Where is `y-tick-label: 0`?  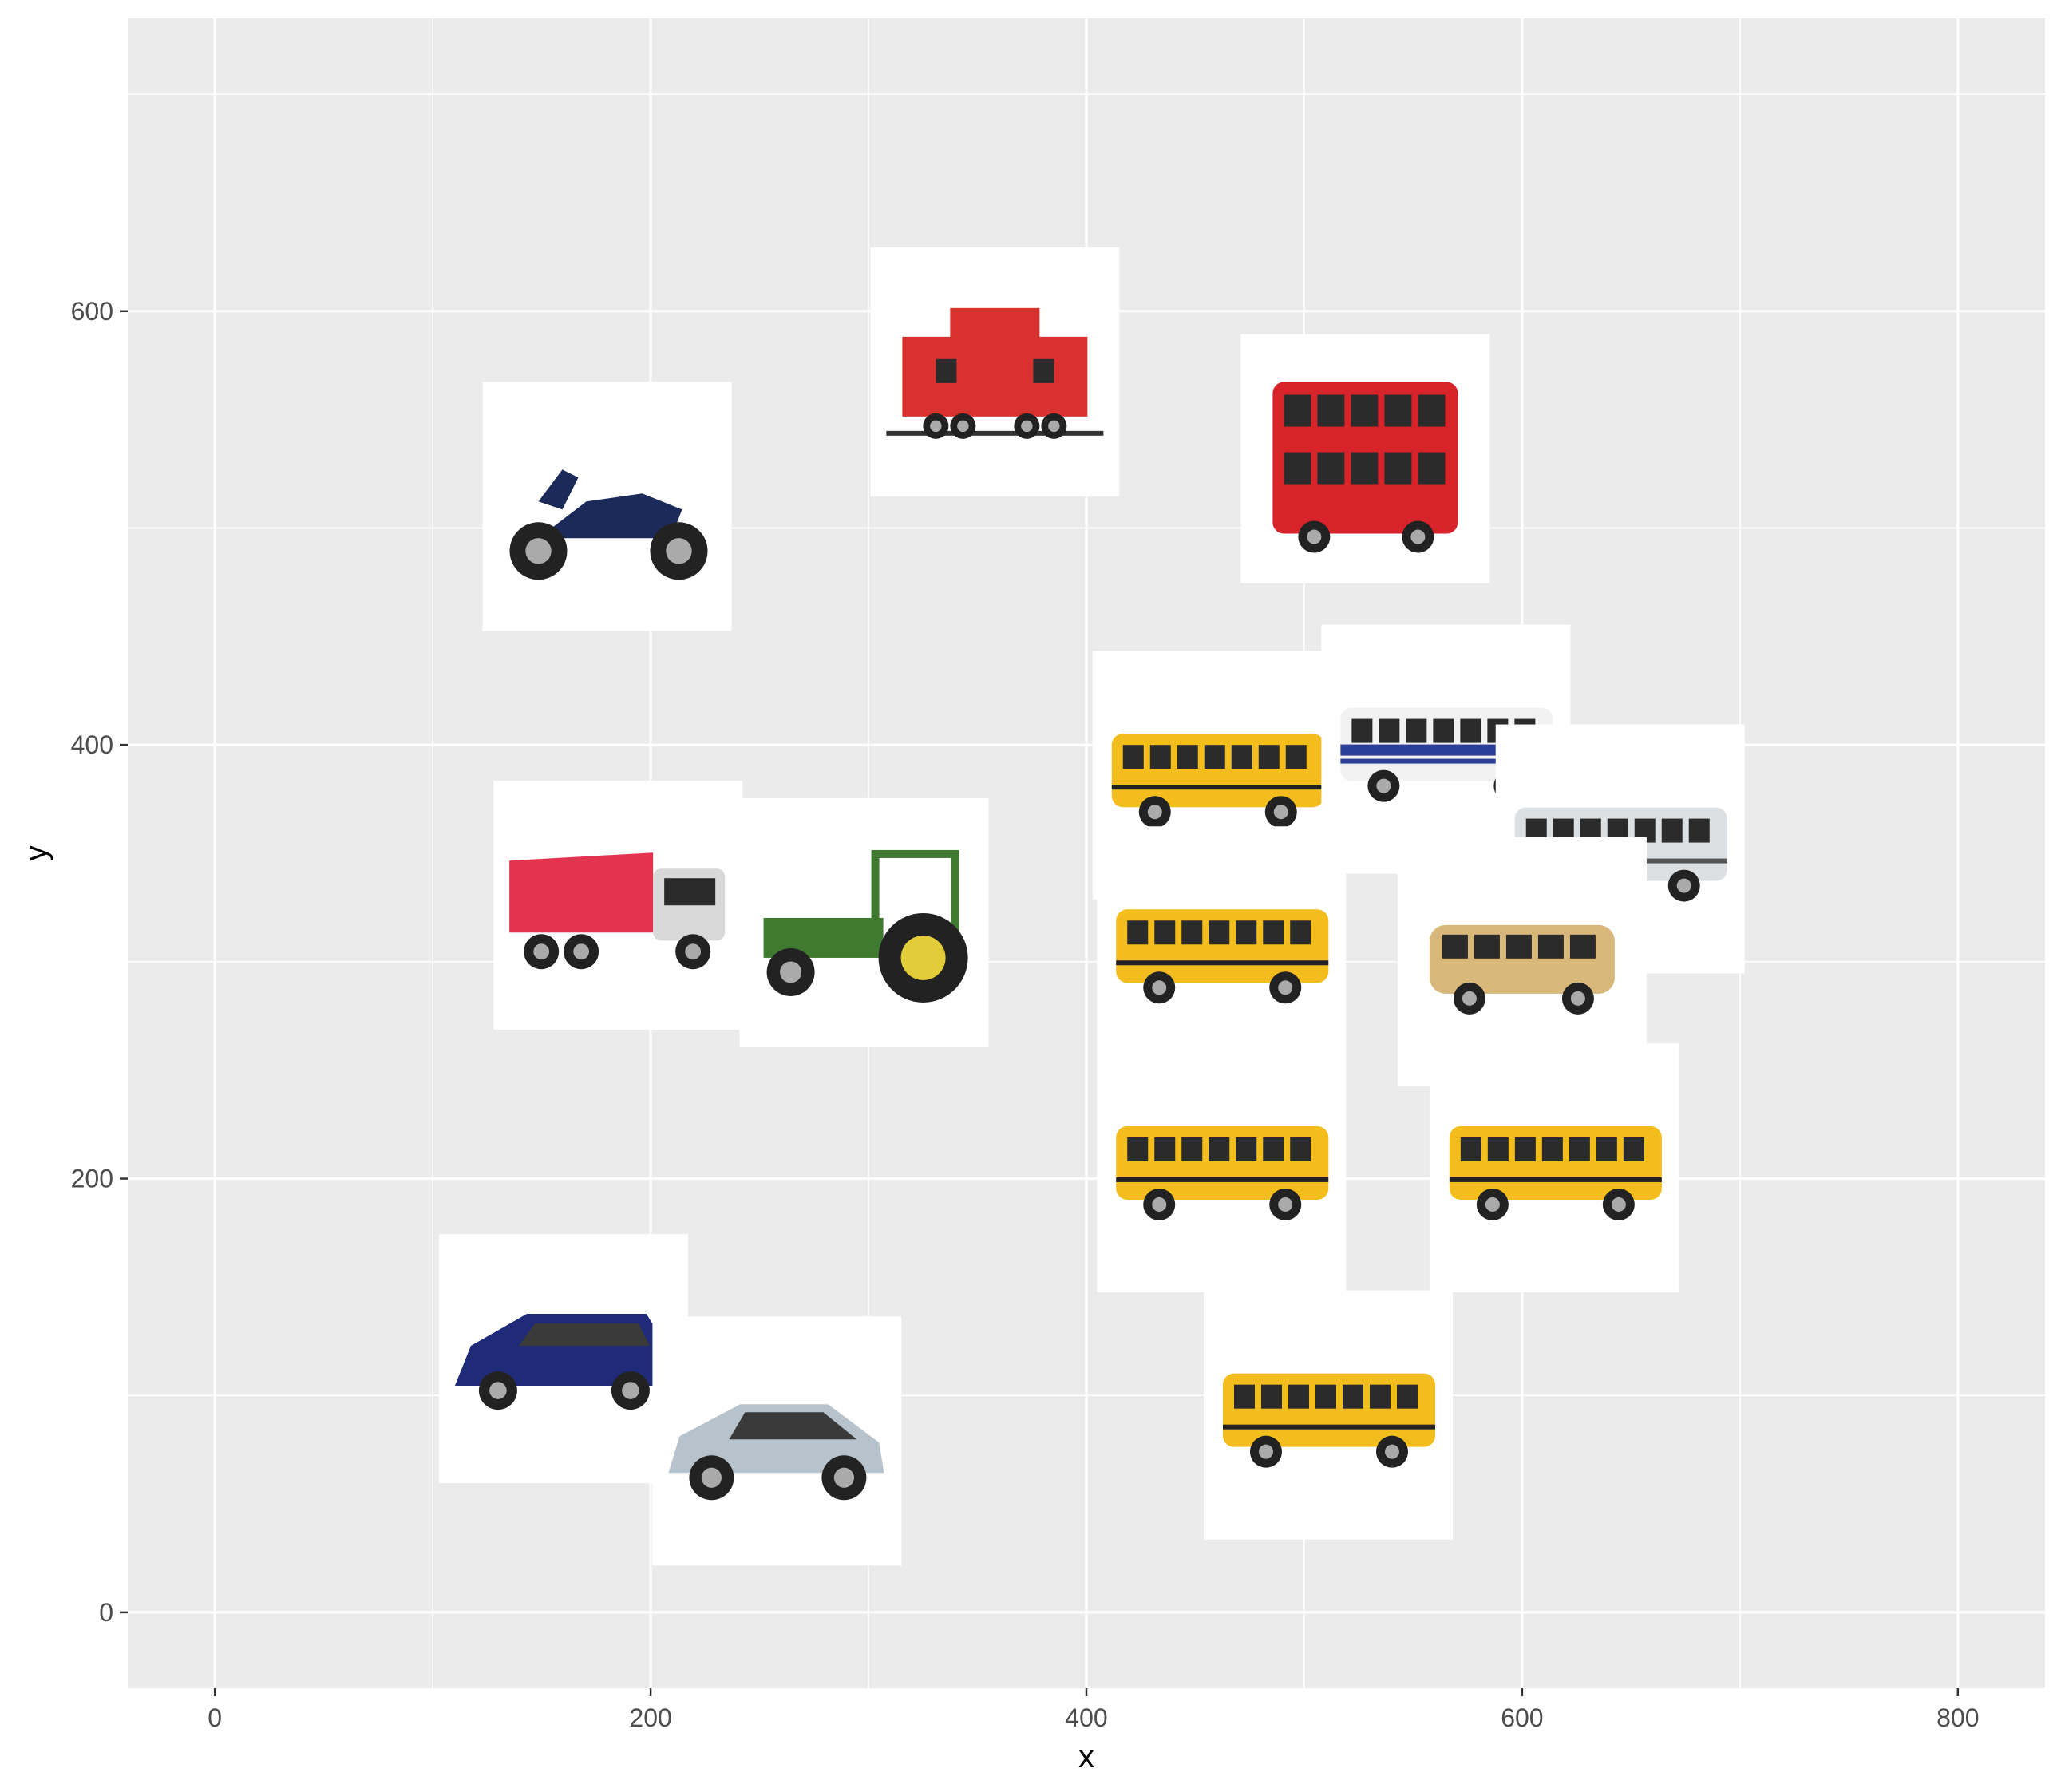 y-tick-label: 0 is located at coordinates (106, 1612).